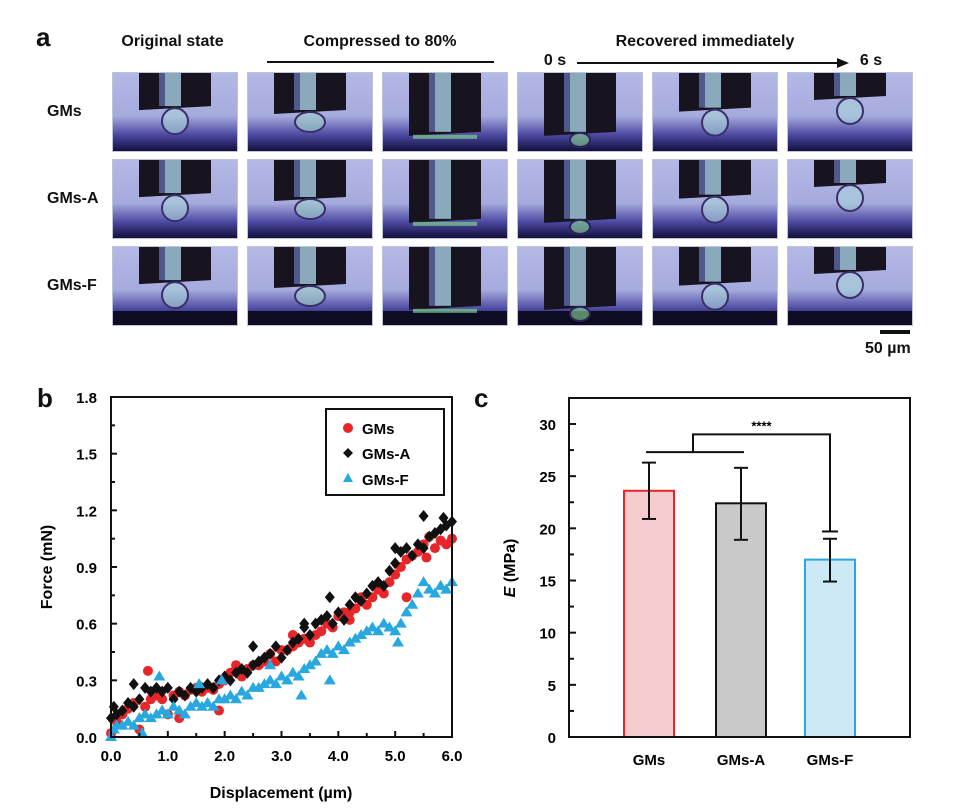 The height and width of the screenshot is (810, 955). I want to click on significance-stars: ****, so click(761, 425).